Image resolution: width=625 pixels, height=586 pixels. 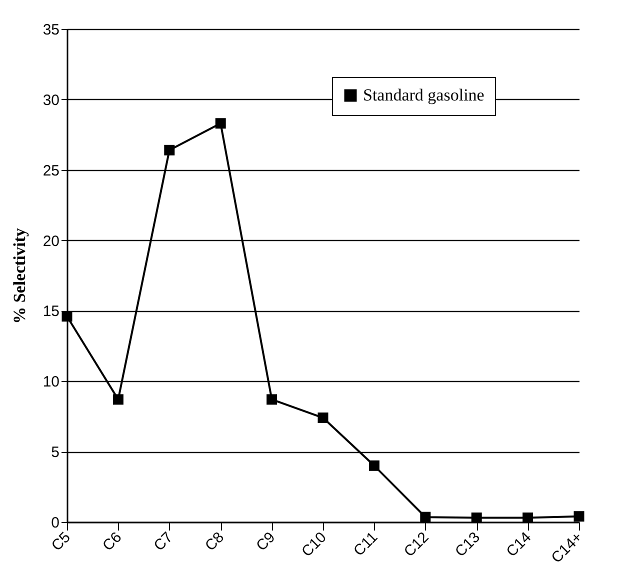 I want to click on y-axis-title: % Selectivity, so click(x=19, y=276).